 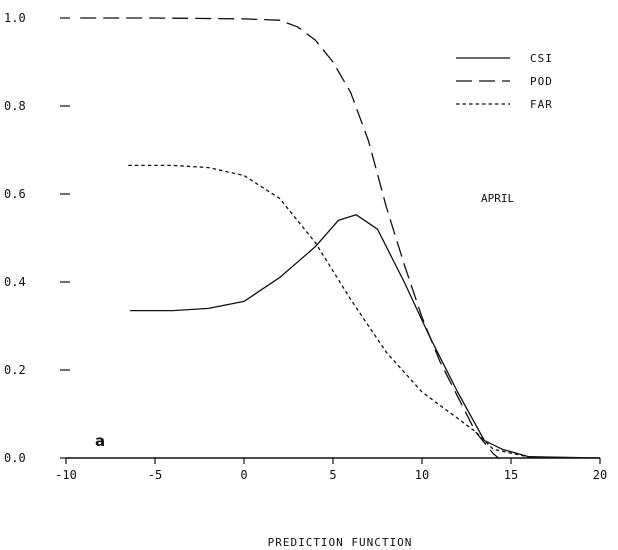 I want to click on x-tick-label: 20, so click(x=600, y=475).